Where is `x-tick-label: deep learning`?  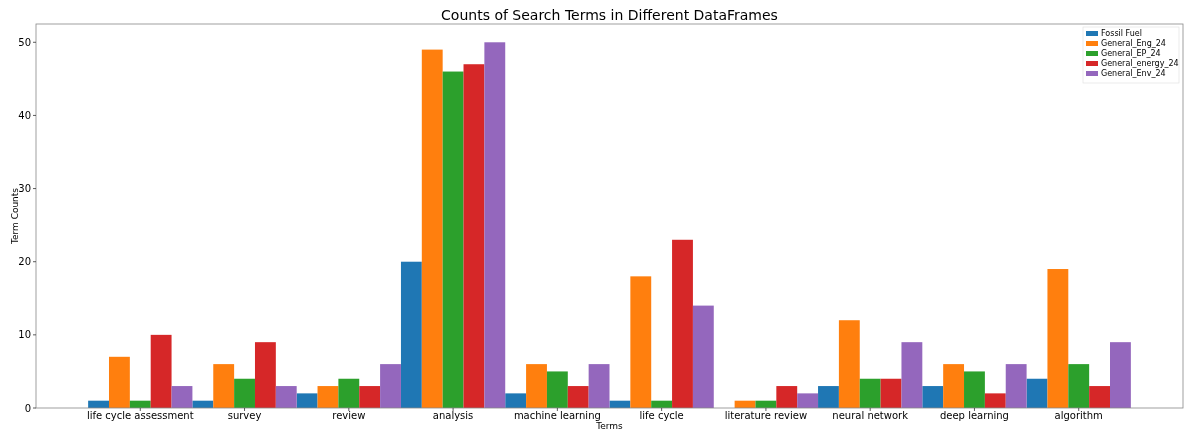 x-tick-label: deep learning is located at coordinates (974, 415).